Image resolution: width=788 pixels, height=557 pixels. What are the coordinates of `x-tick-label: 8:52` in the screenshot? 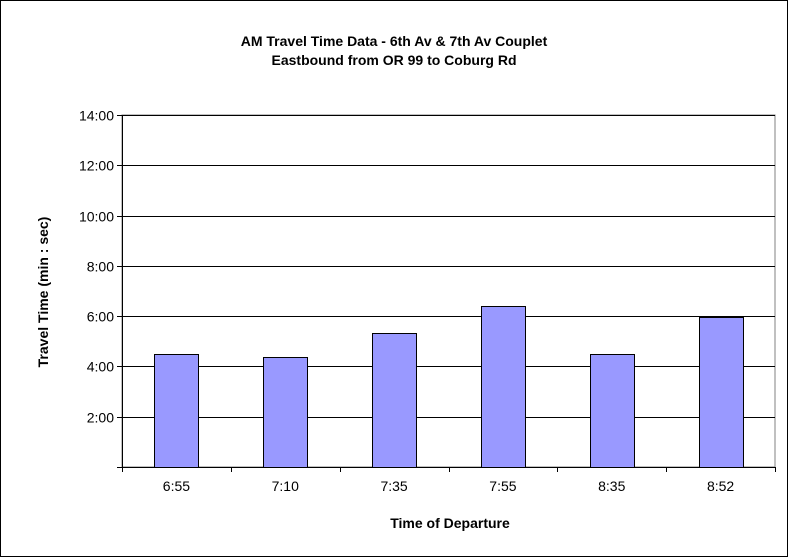 It's located at (720, 486).